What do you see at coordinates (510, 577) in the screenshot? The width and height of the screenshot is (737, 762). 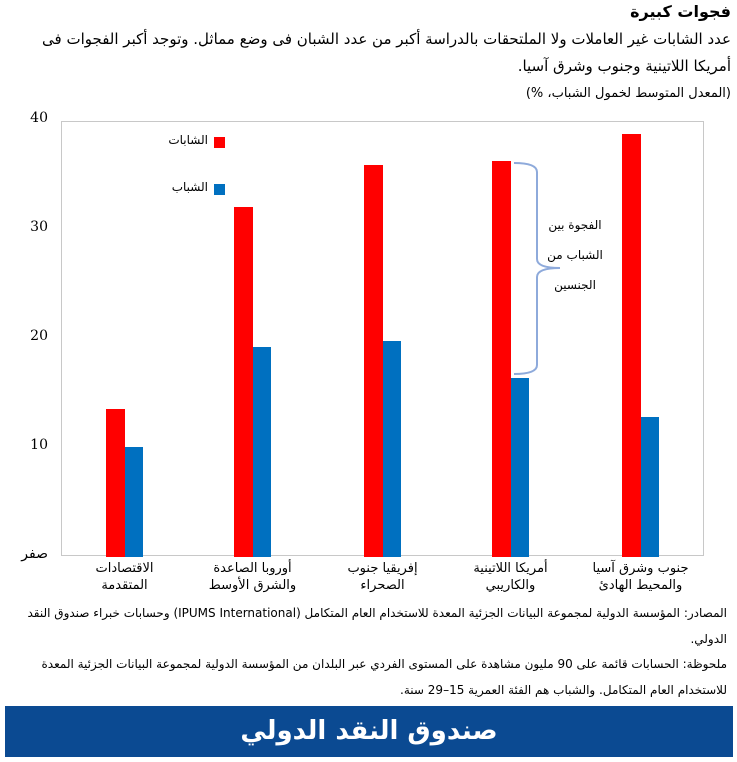 I see `x-tick-label: أمريكا اللاتينية والكاريبي` at bounding box center [510, 577].